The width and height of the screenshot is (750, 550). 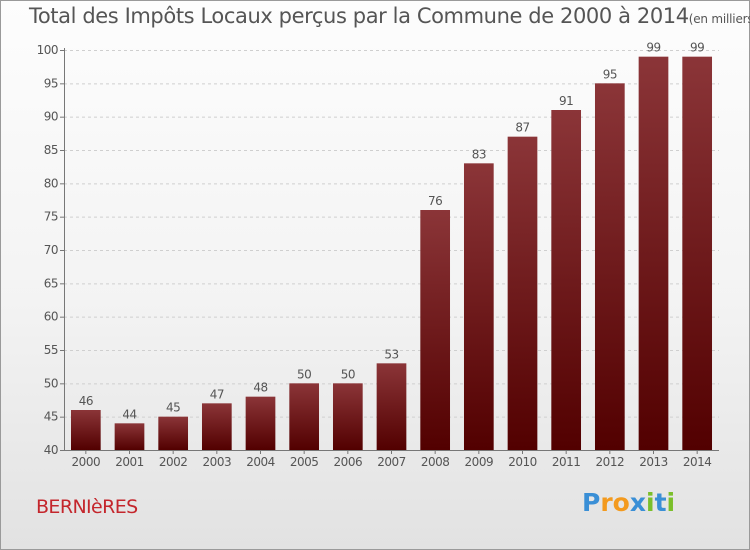 What do you see at coordinates (51, 417) in the screenshot?
I see `y-tick-label: 45` at bounding box center [51, 417].